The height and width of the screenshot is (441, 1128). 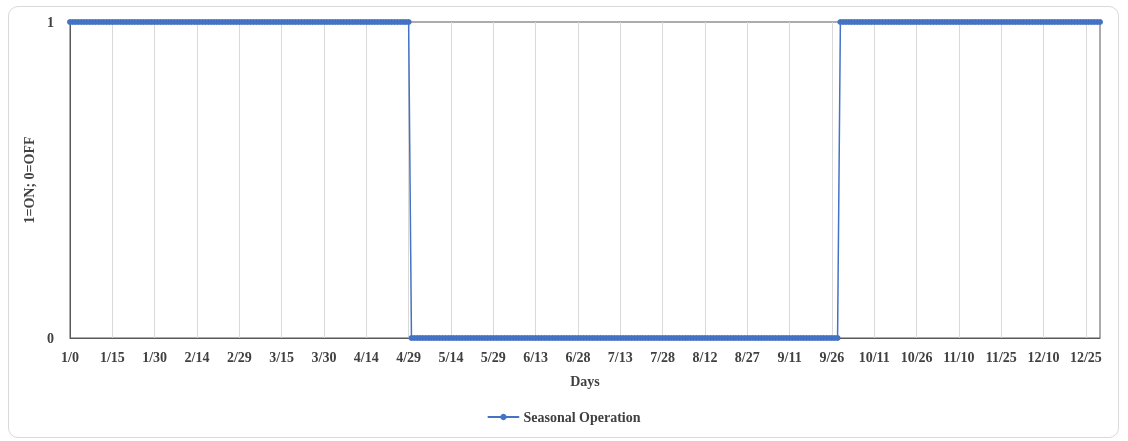 I want to click on x-tick-label: 1/30, so click(x=155, y=357).